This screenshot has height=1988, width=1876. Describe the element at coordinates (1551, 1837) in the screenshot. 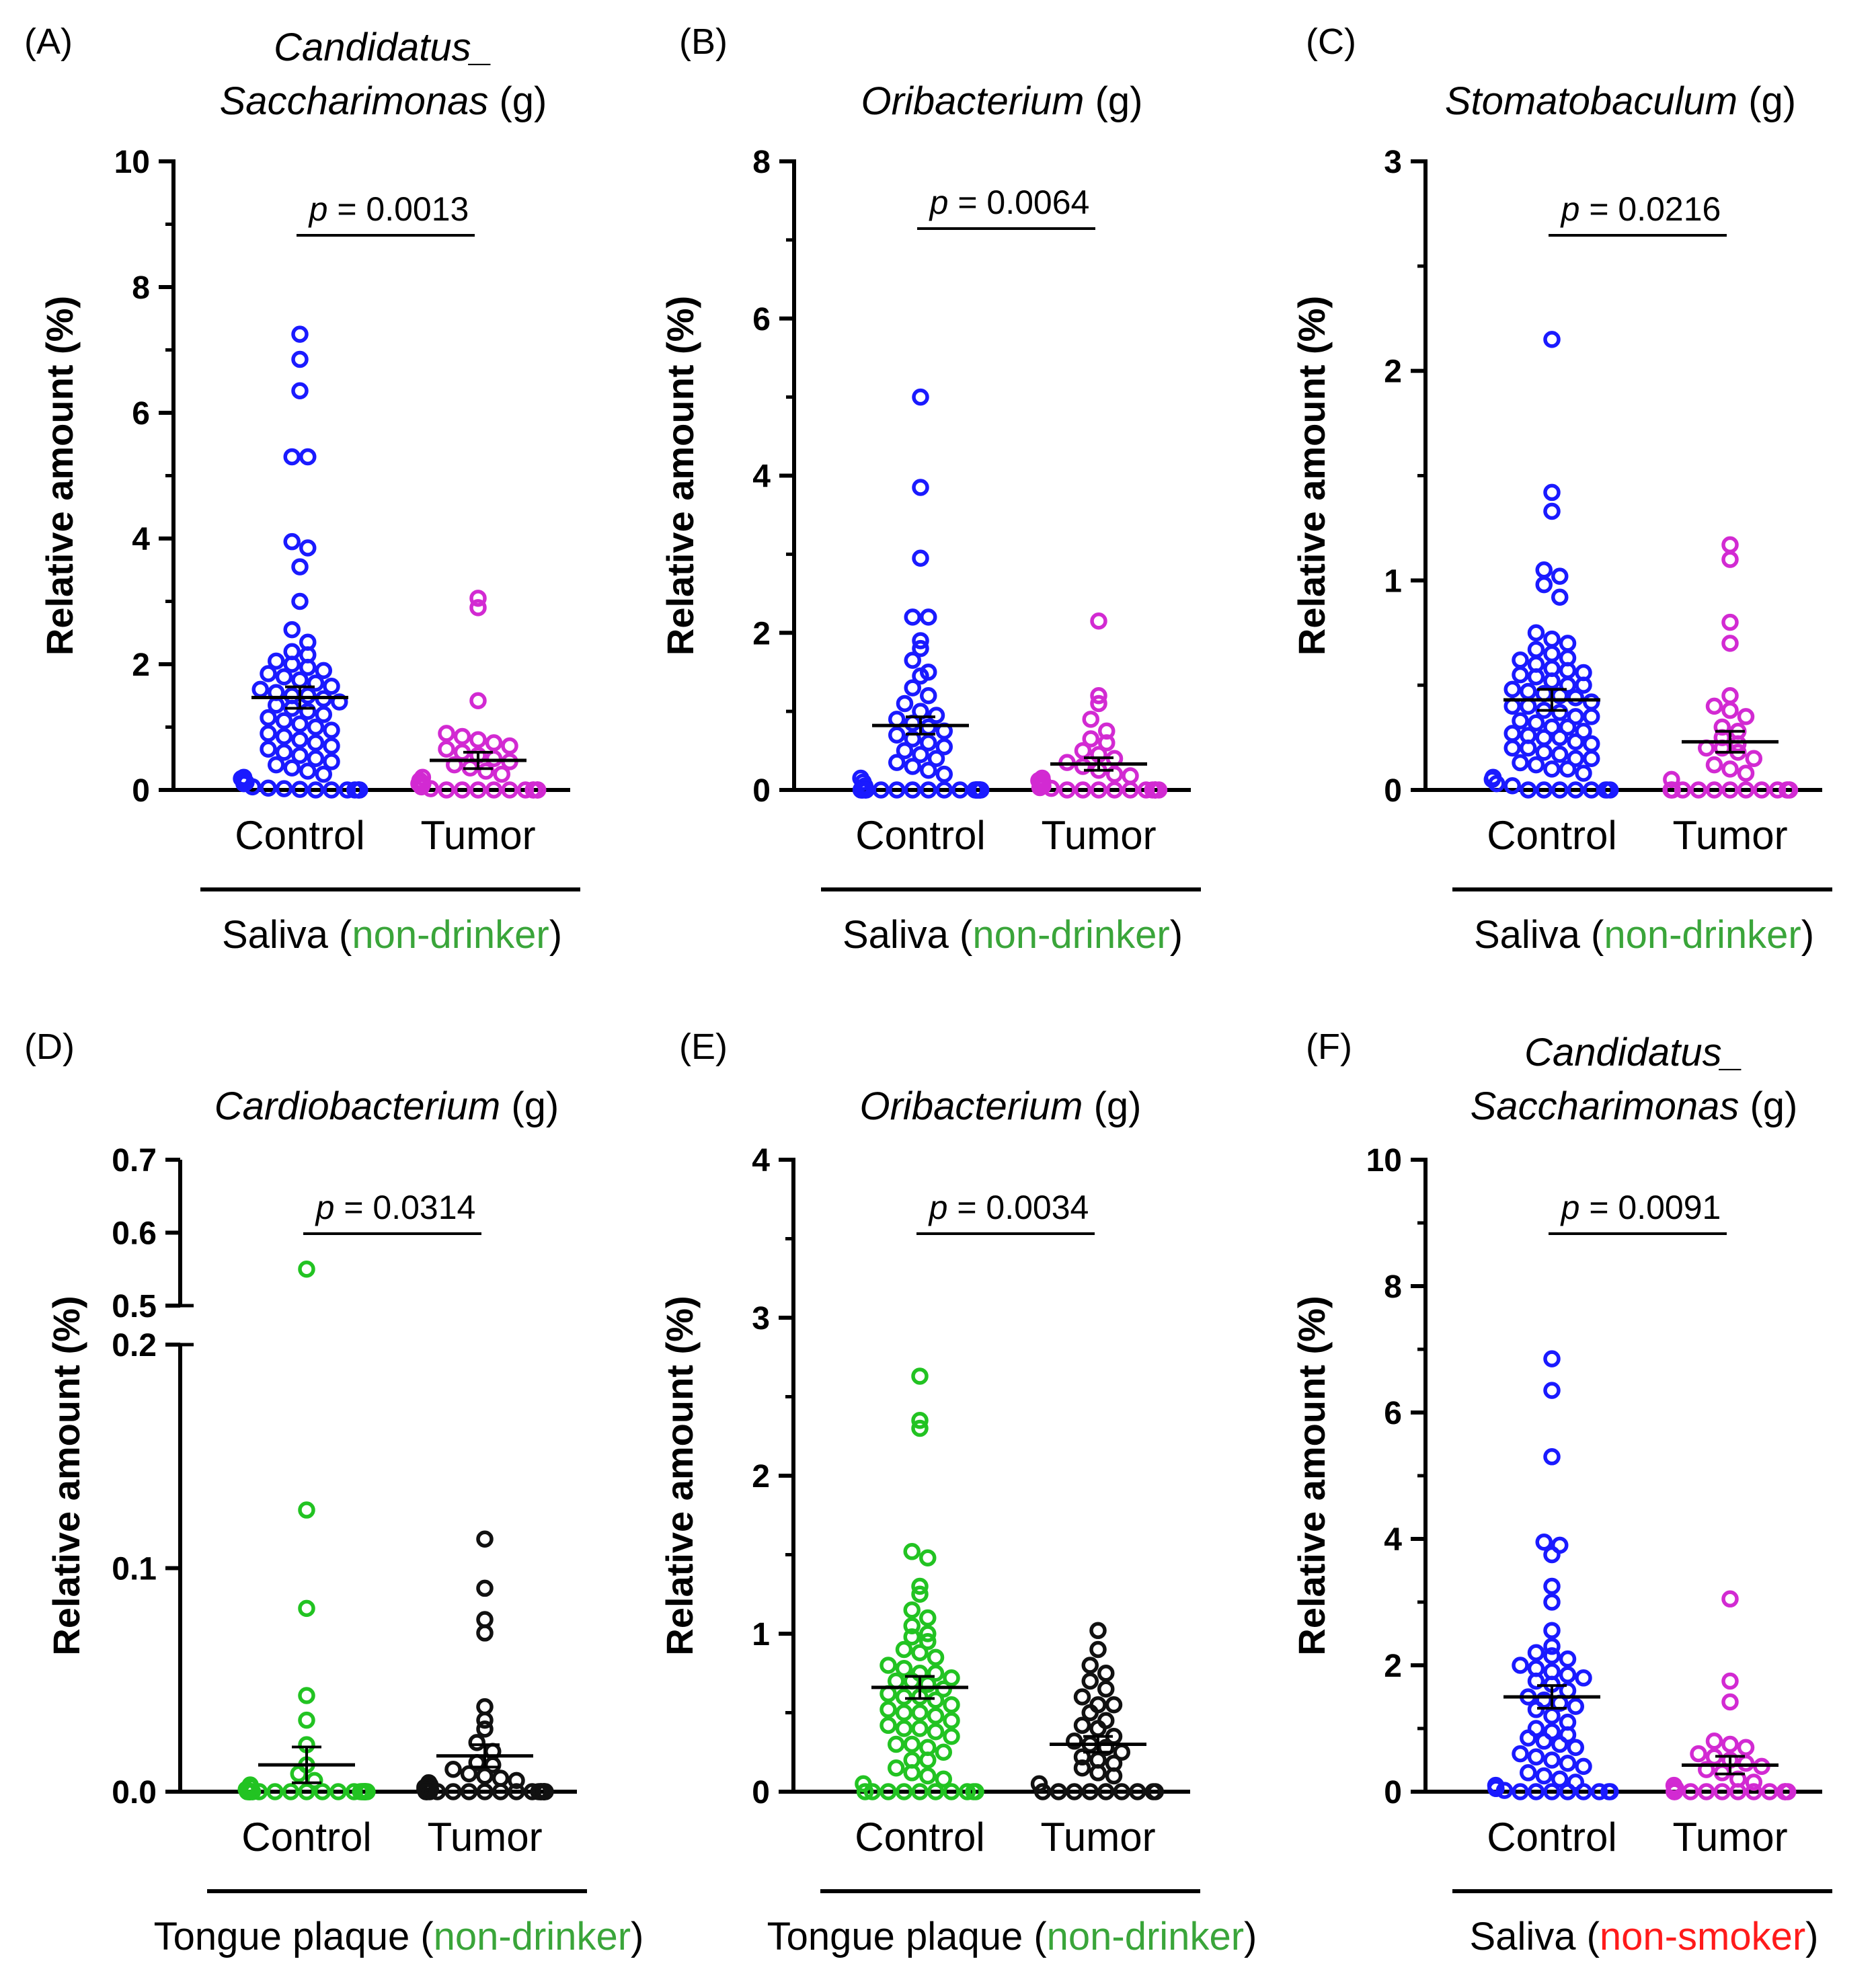

I see `x-tick-label: Control` at that location.